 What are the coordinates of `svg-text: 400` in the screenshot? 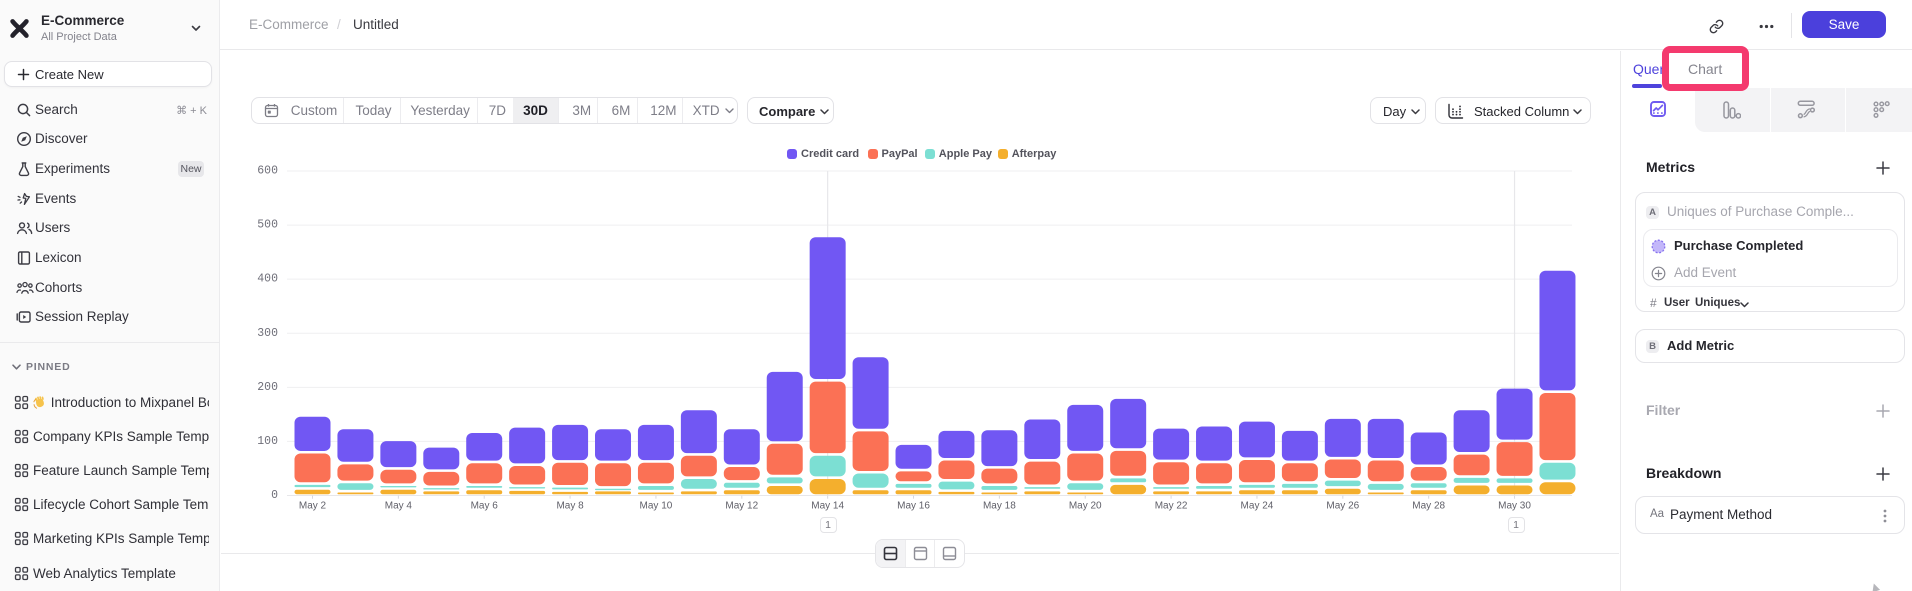 It's located at (267, 279).